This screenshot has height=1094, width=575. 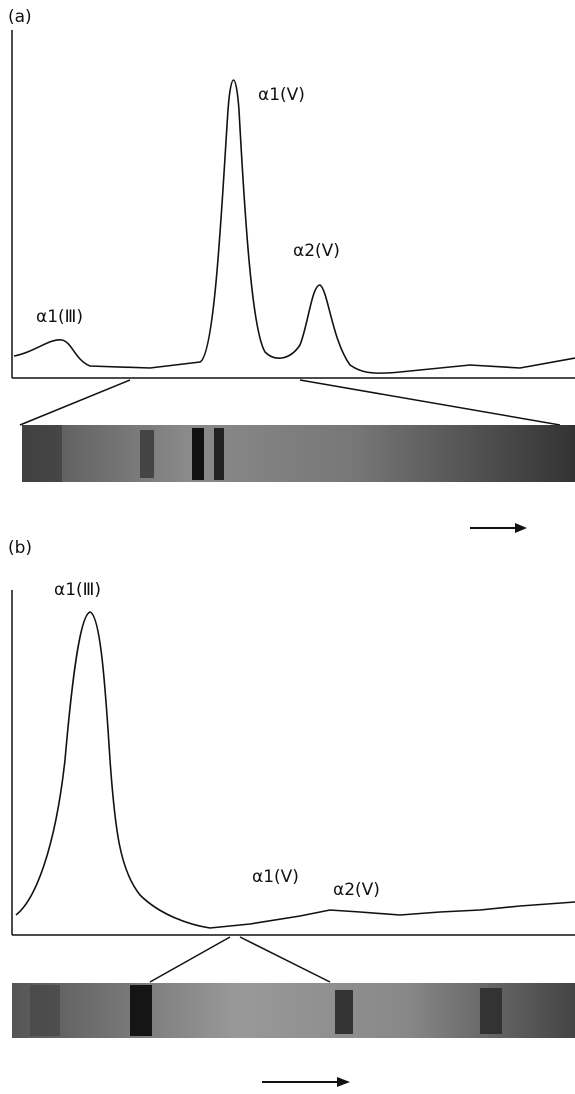 I want to click on panel-label: (a), so click(x=20, y=17).